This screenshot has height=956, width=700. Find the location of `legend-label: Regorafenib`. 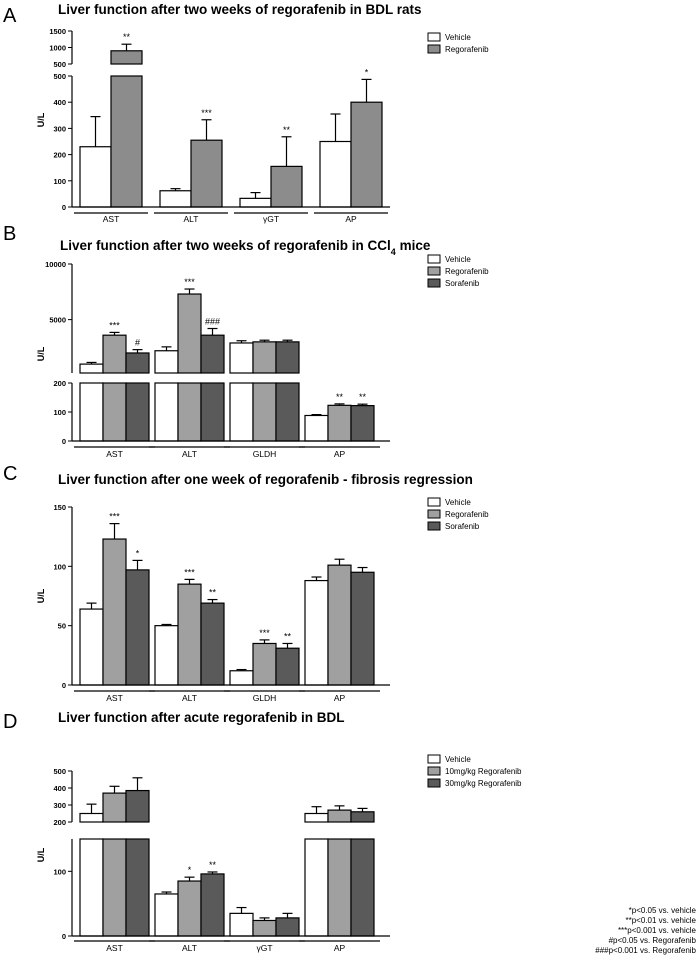

legend-label: Regorafenib is located at coordinates (467, 514).